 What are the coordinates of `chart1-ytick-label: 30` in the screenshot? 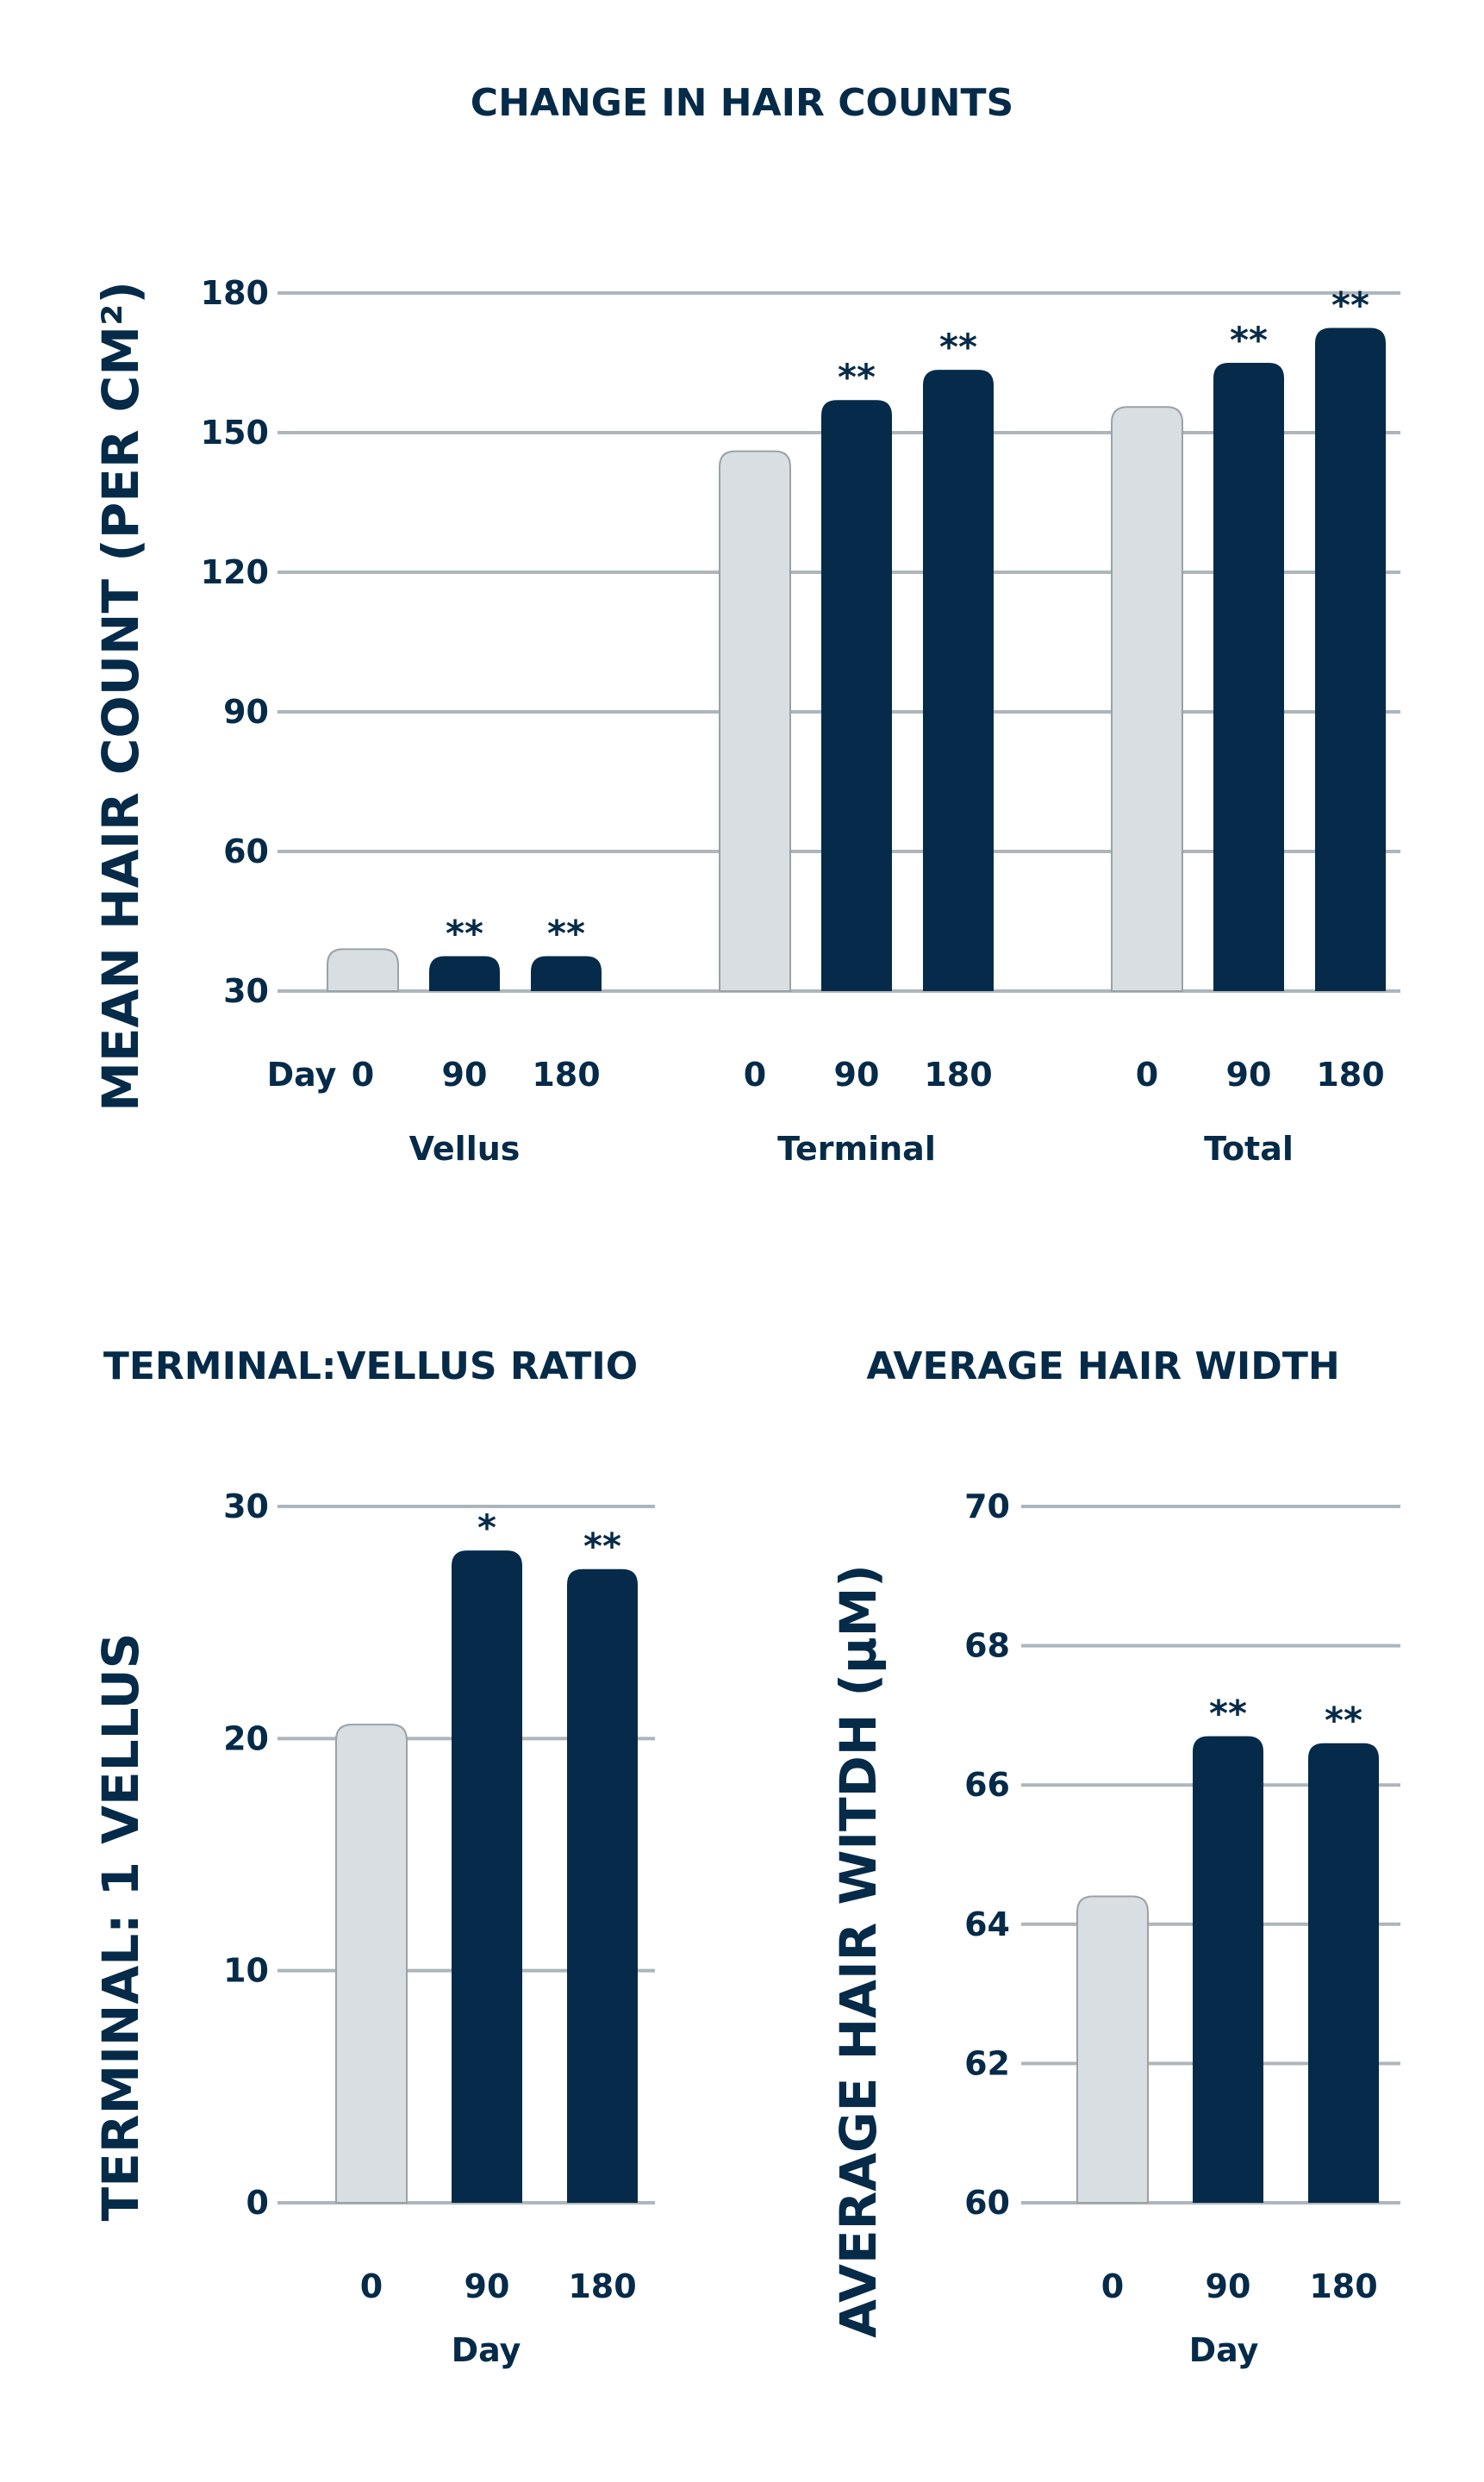 It's located at (246, 991).